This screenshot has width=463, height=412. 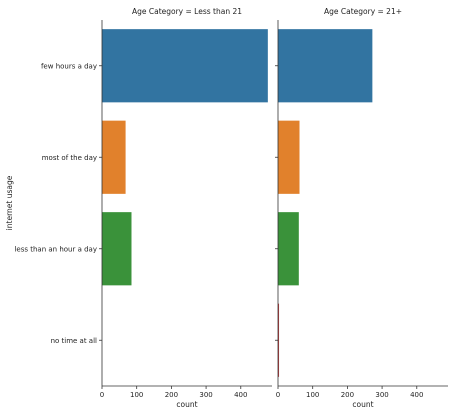 I want to click on y-tick-label-3: no time at all, so click(x=74, y=341).